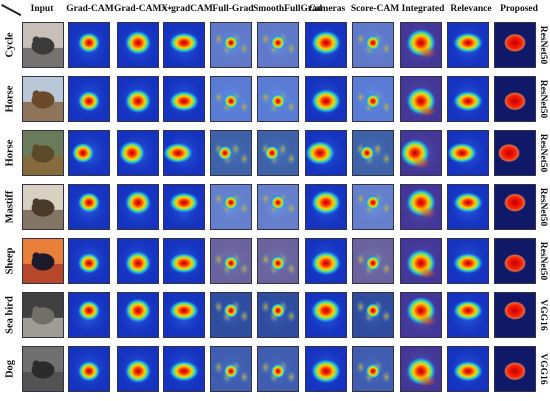 This screenshot has height=401, width=550. I want to click on heatmap-mastiff-full-grad, so click(231, 207).